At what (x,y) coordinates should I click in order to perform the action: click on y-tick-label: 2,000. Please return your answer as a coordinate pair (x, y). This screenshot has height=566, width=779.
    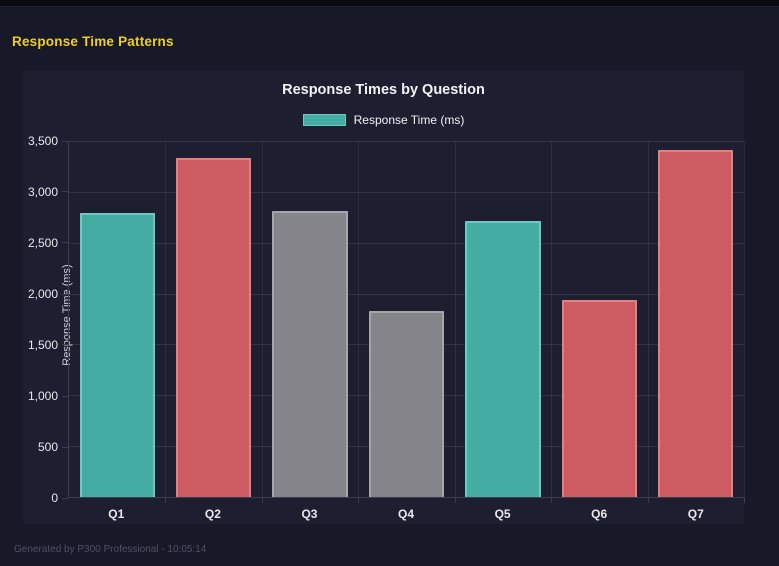
    Looking at the image, I should click on (42, 294).